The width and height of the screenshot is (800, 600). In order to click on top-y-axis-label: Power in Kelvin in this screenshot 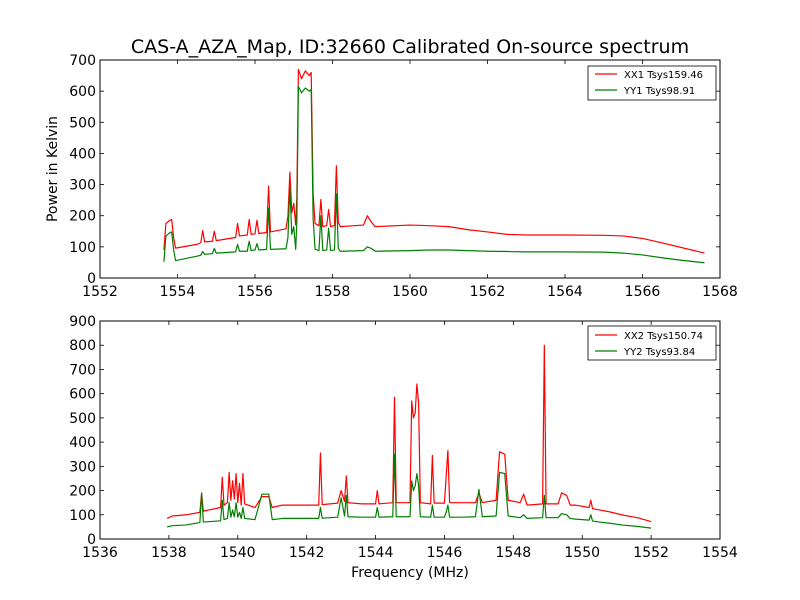, I will do `click(53, 169)`.